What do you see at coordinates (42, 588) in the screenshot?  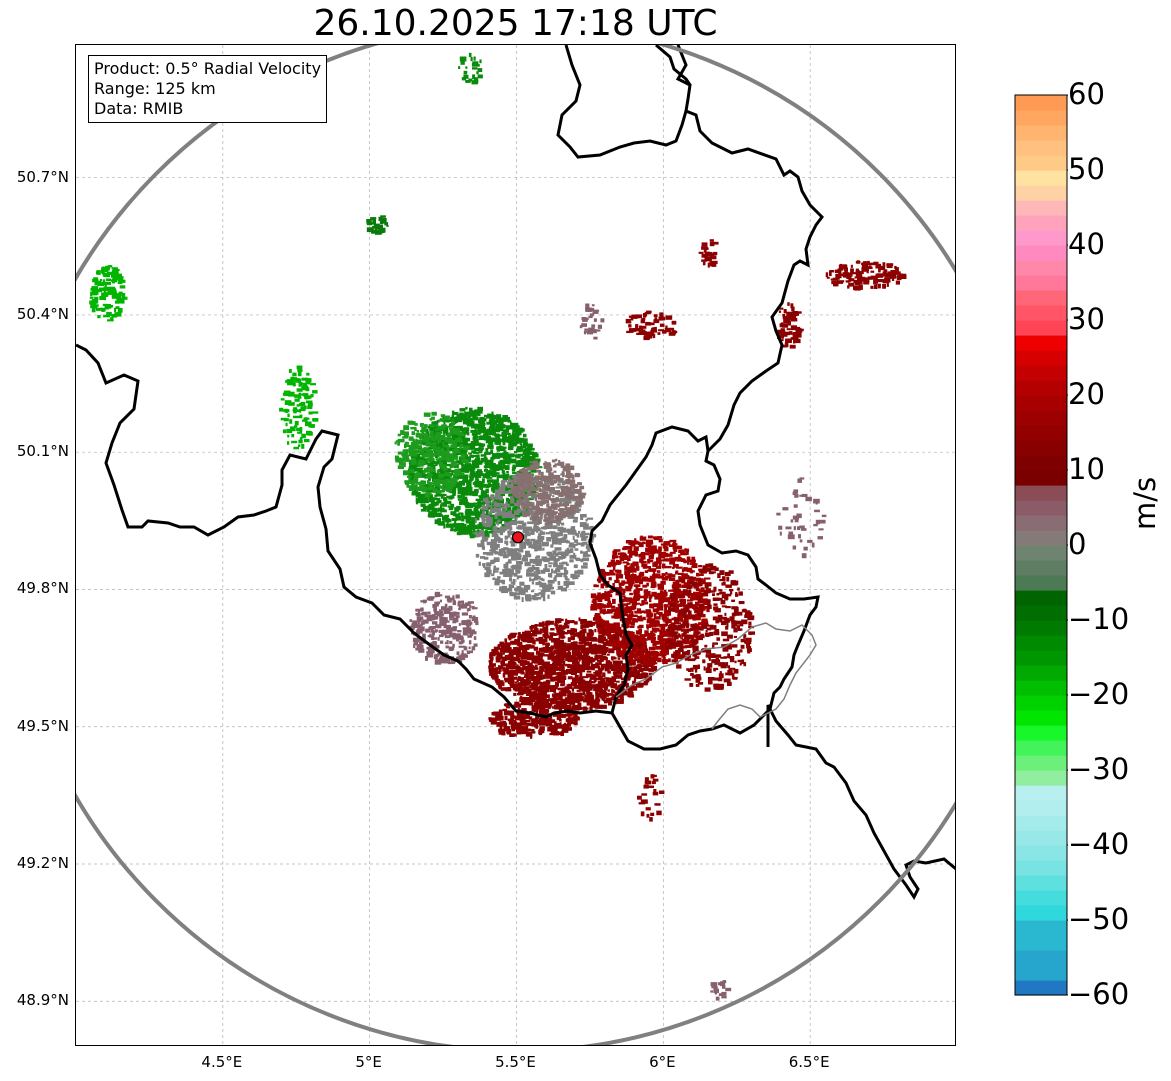 I see `lat-tick-label: 49.8°N` at bounding box center [42, 588].